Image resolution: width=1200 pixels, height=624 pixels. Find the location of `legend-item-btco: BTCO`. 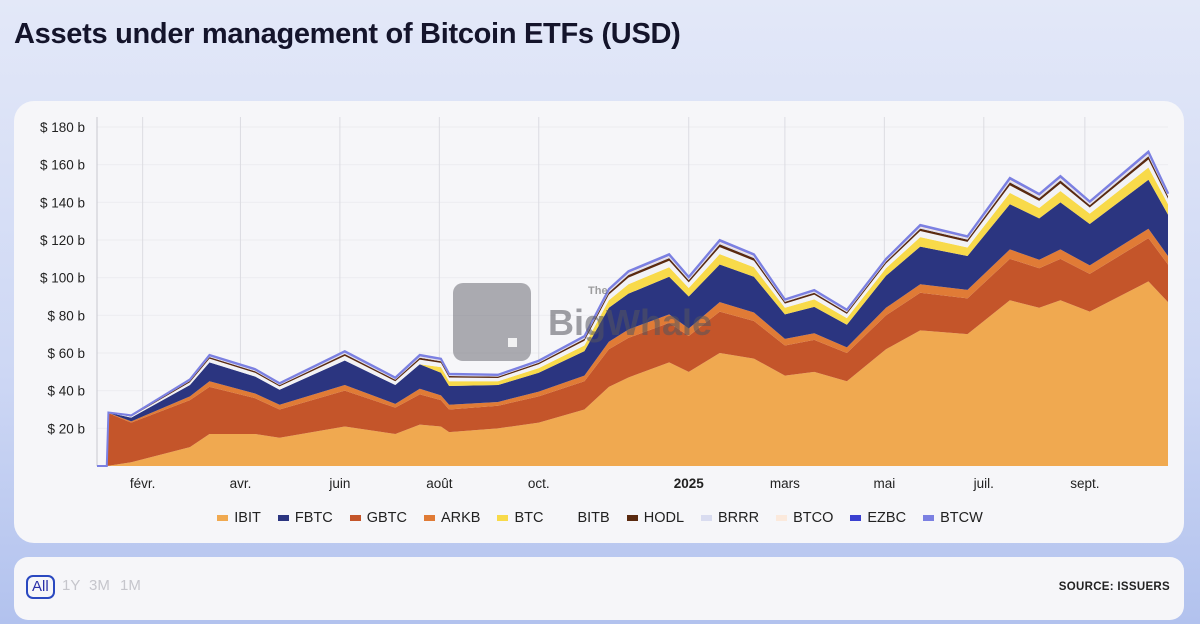

legend-item-btco: BTCO is located at coordinates (804, 518).